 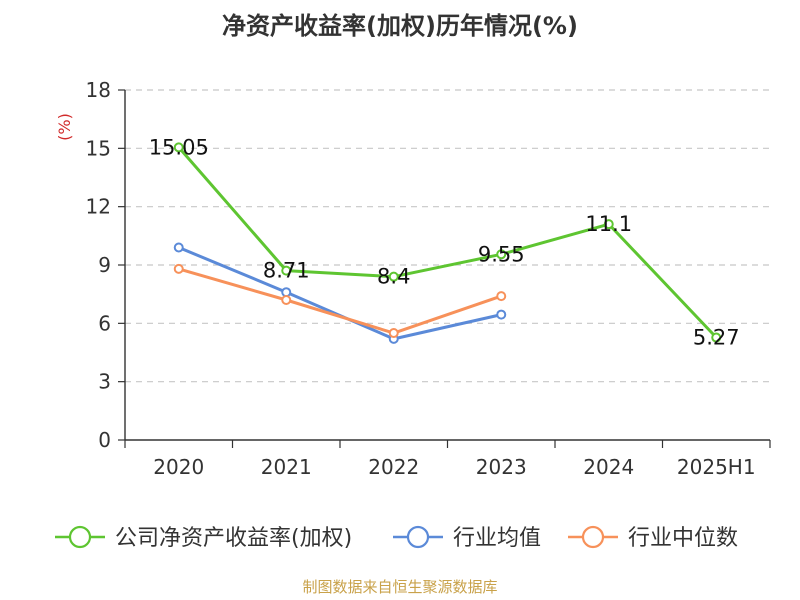 I want to click on y-tick-label: 3, so click(x=104, y=382).